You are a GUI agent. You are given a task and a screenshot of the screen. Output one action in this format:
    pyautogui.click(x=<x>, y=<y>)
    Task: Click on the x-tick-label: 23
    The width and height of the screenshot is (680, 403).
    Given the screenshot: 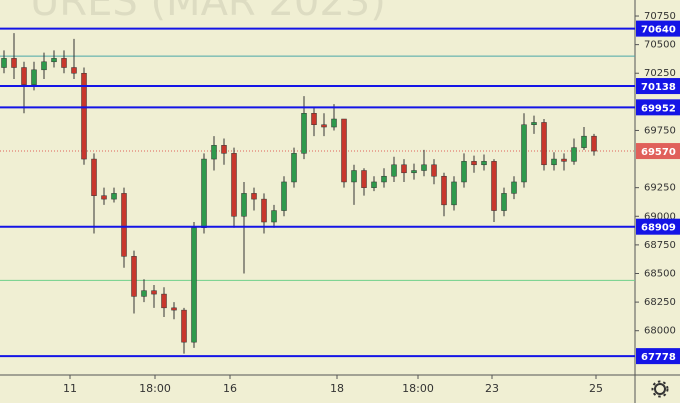 What is the action you would take?
    pyautogui.click(x=492, y=388)
    